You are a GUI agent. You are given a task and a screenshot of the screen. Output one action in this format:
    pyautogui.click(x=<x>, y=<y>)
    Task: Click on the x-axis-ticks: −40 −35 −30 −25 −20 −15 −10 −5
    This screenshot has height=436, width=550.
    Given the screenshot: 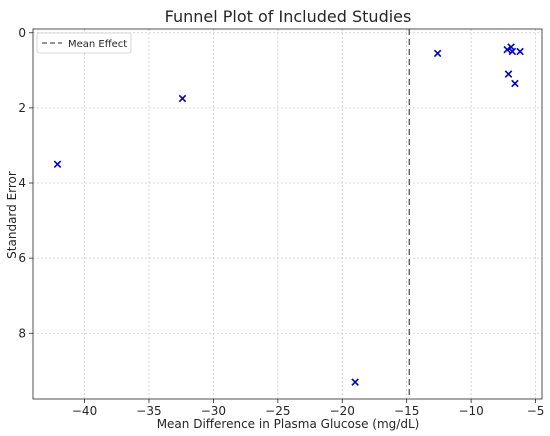 What is the action you would take?
    pyautogui.click(x=308, y=408)
    